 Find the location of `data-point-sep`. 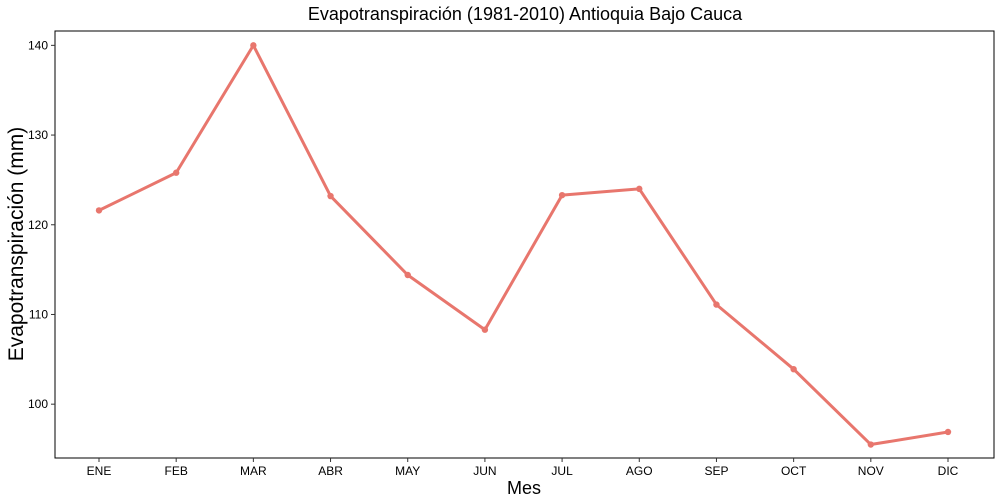

data-point-sep is located at coordinates (716, 304).